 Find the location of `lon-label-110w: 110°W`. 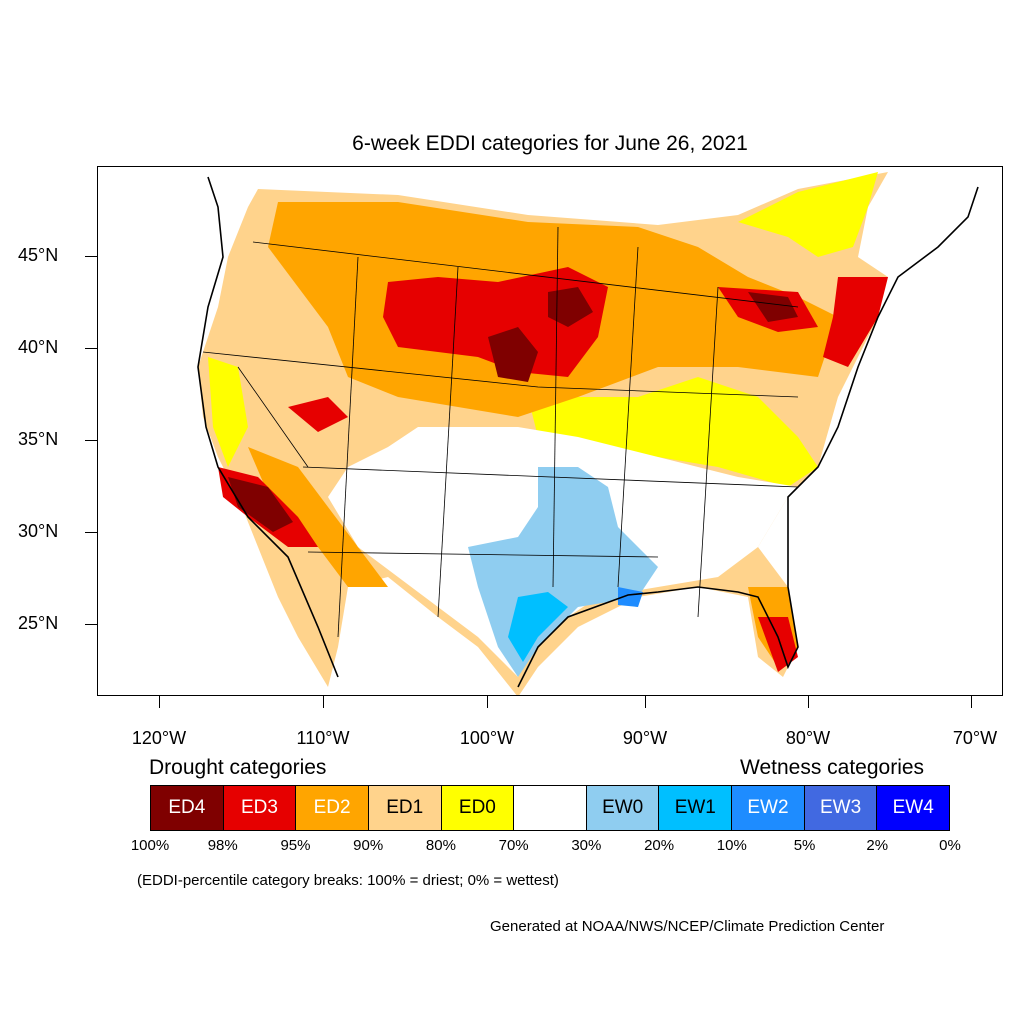

lon-label-110w: 110°W is located at coordinates (323, 738).